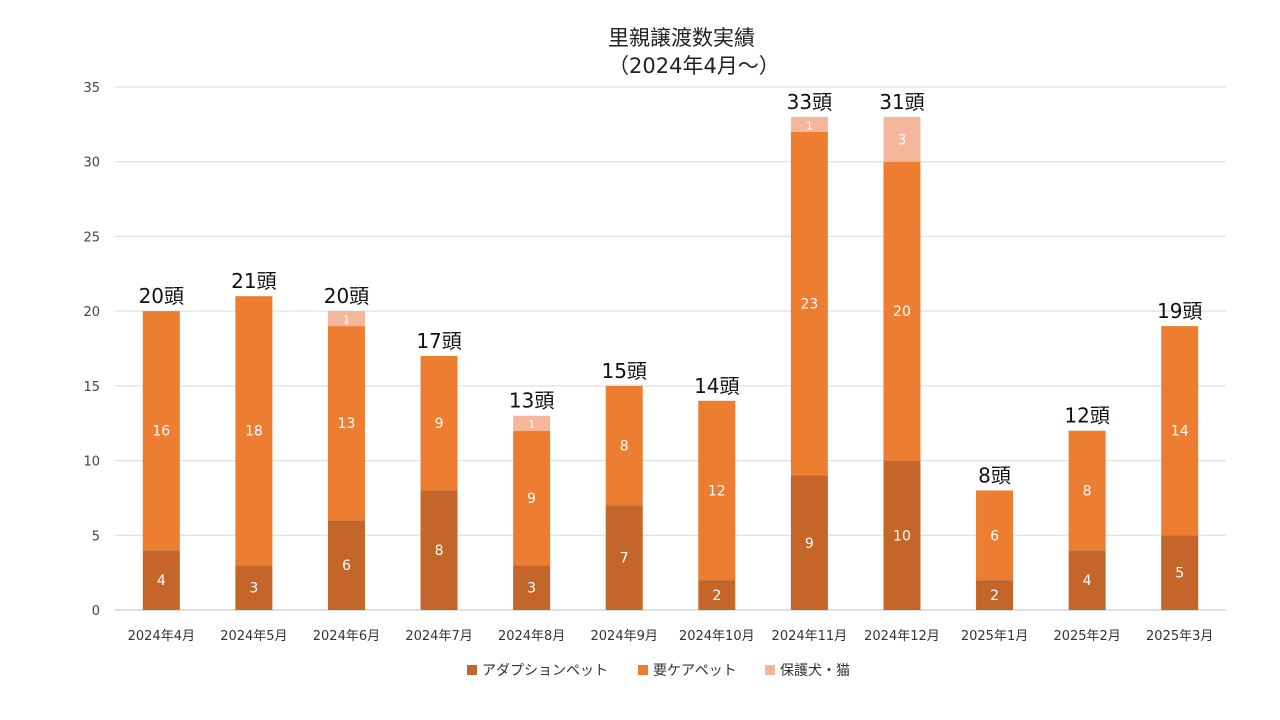 This screenshot has width=1280, height=720. I want to click on chart-title: 里親譲渡数実績 （2024年4月～）, so click(677, 52).